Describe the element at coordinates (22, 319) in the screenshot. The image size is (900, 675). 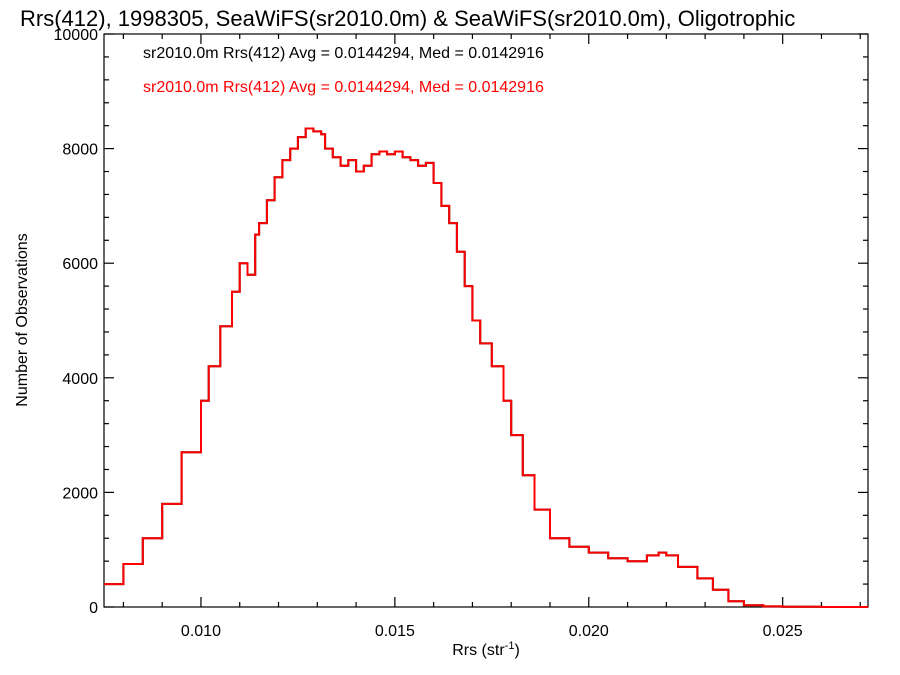
I see `y-axis-label: Number of Observations` at that location.